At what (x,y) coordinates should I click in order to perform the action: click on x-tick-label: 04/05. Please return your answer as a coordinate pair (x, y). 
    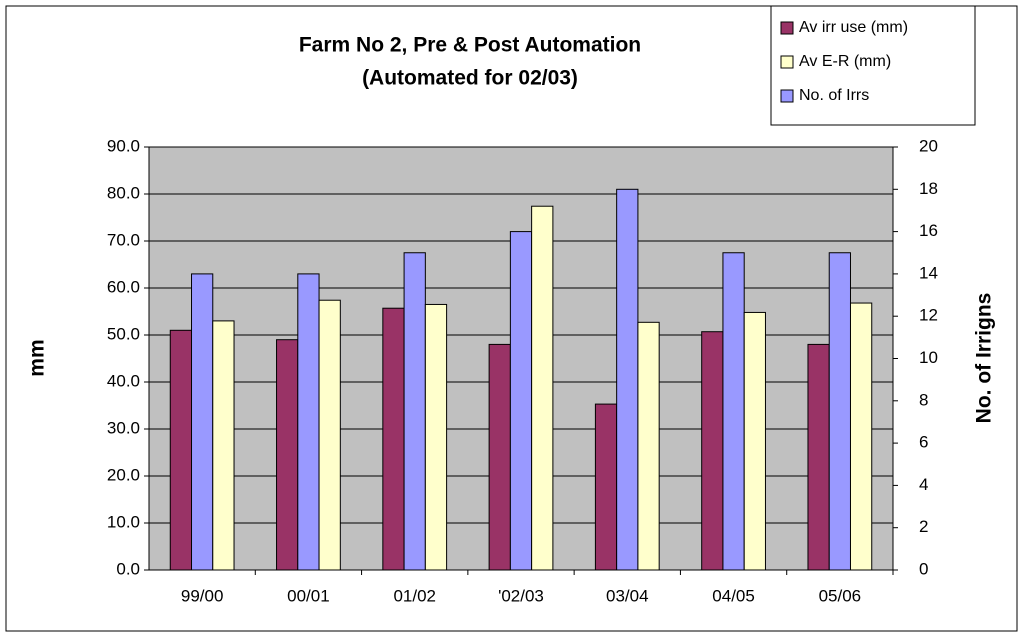
    Looking at the image, I should click on (733, 595).